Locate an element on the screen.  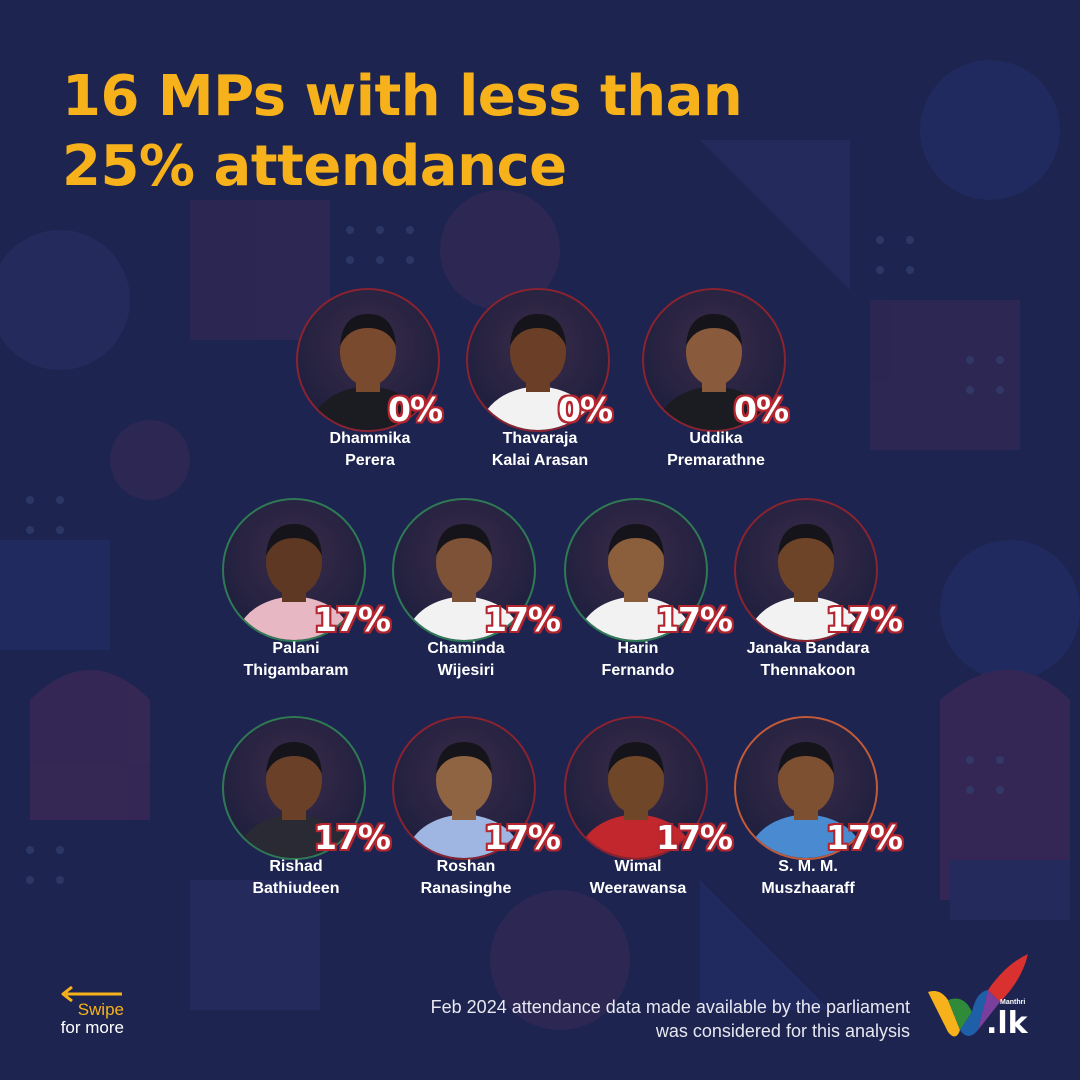
mp-name-line-2: Thigambaram is located at coordinates (296, 670).